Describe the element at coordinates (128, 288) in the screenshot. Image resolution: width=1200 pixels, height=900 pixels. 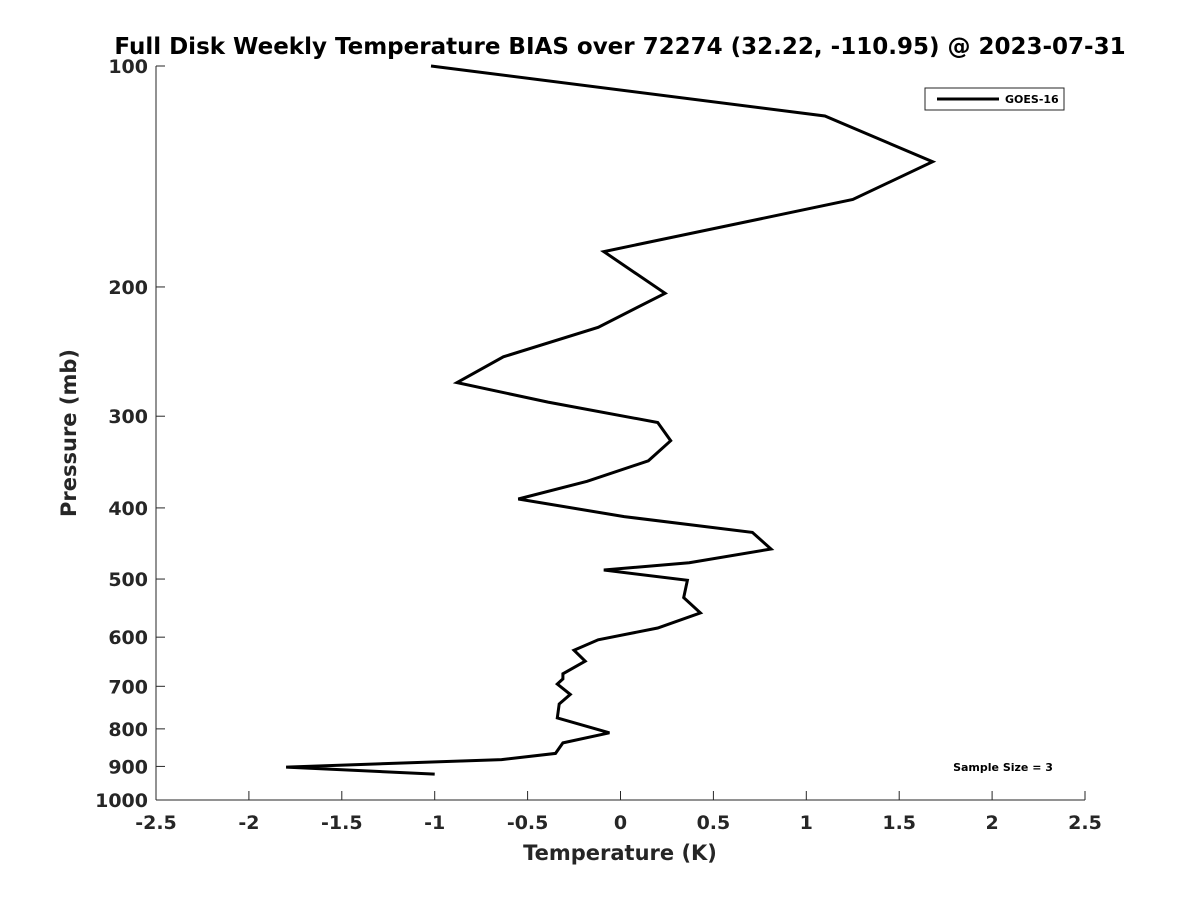
I see `y-tick-label: 200` at that location.